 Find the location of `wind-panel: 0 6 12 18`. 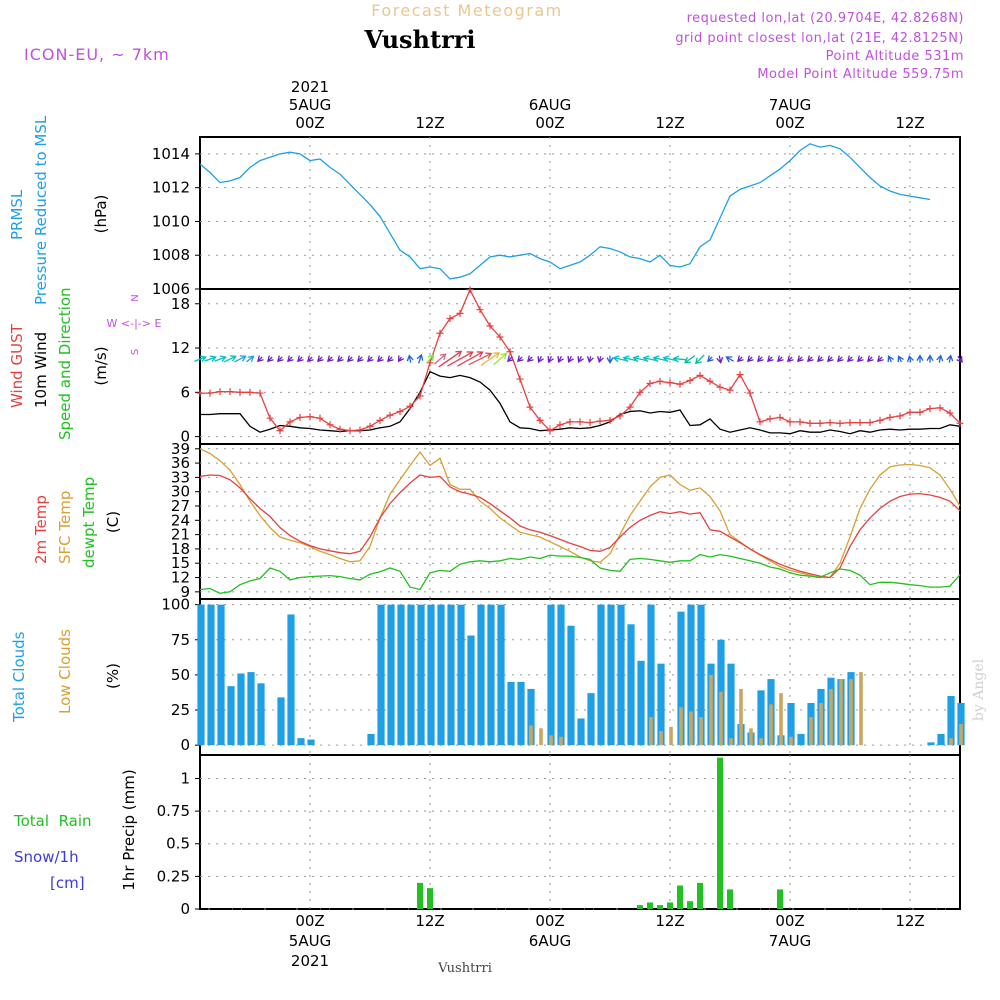

wind-panel: 0 6 12 18 is located at coordinates (566, 367).